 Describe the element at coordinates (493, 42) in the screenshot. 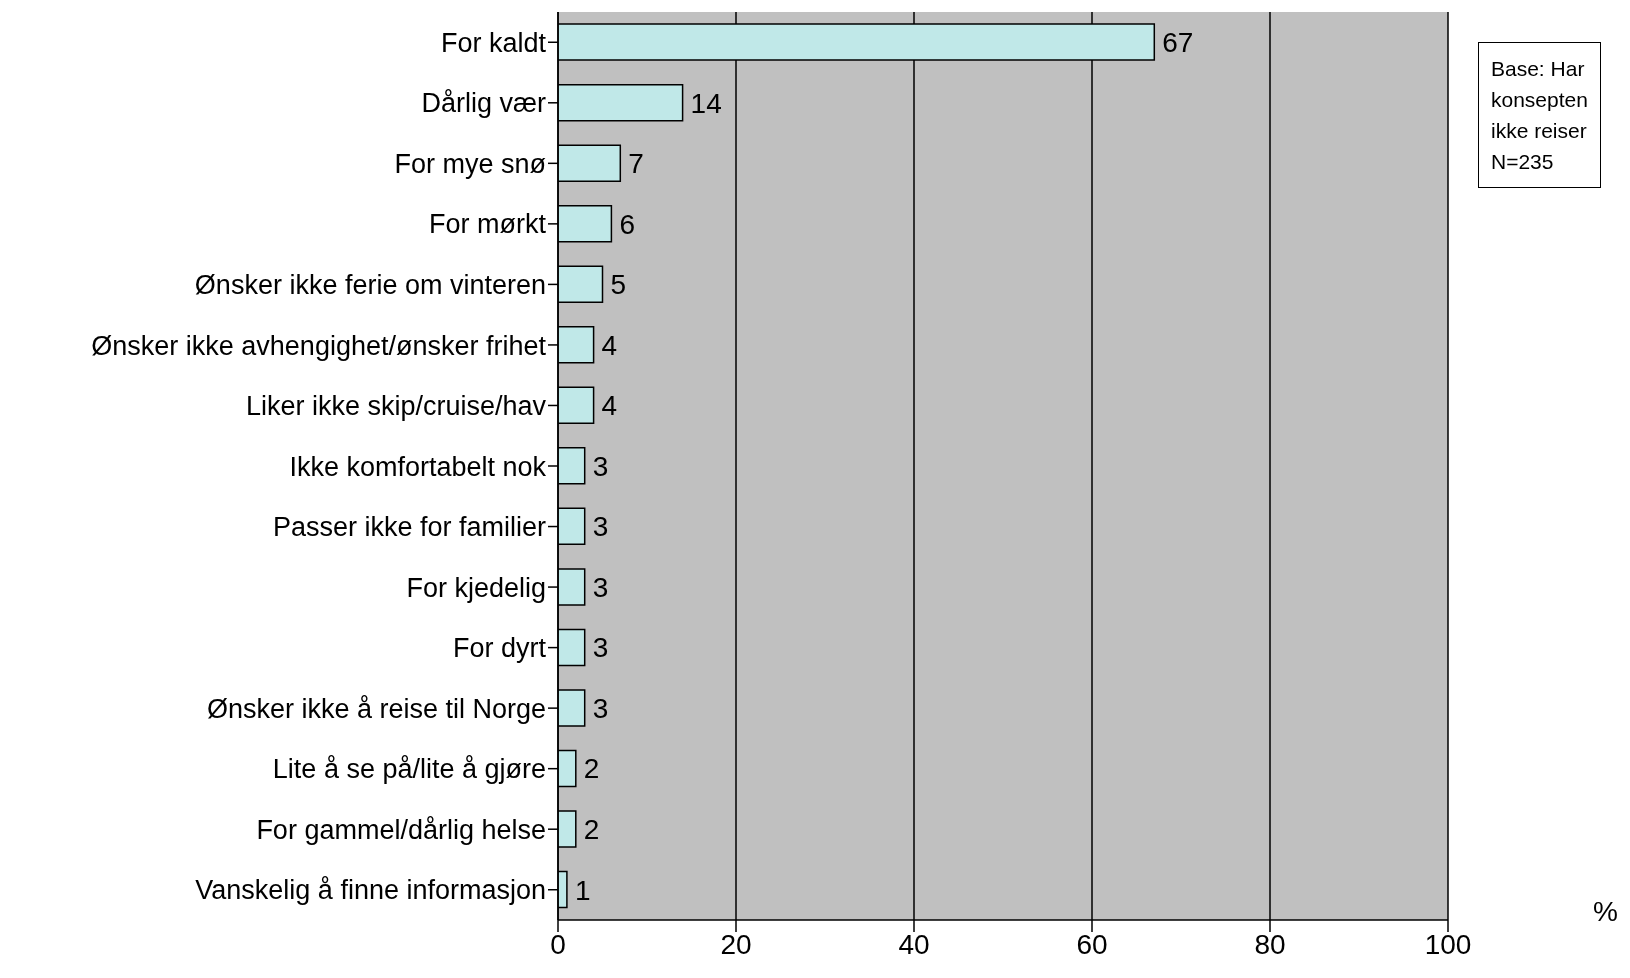

I see `y-tick-label: For kaldt` at that location.